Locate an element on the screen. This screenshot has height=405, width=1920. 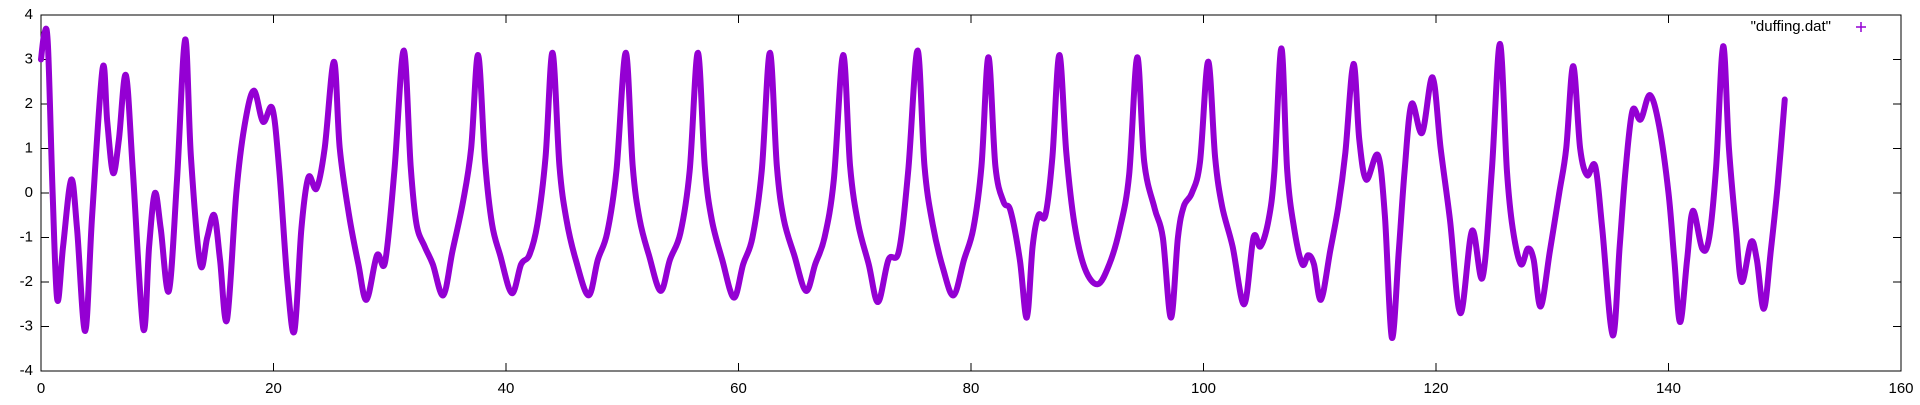
x-tick-label: 140 is located at coordinates (1668, 388).